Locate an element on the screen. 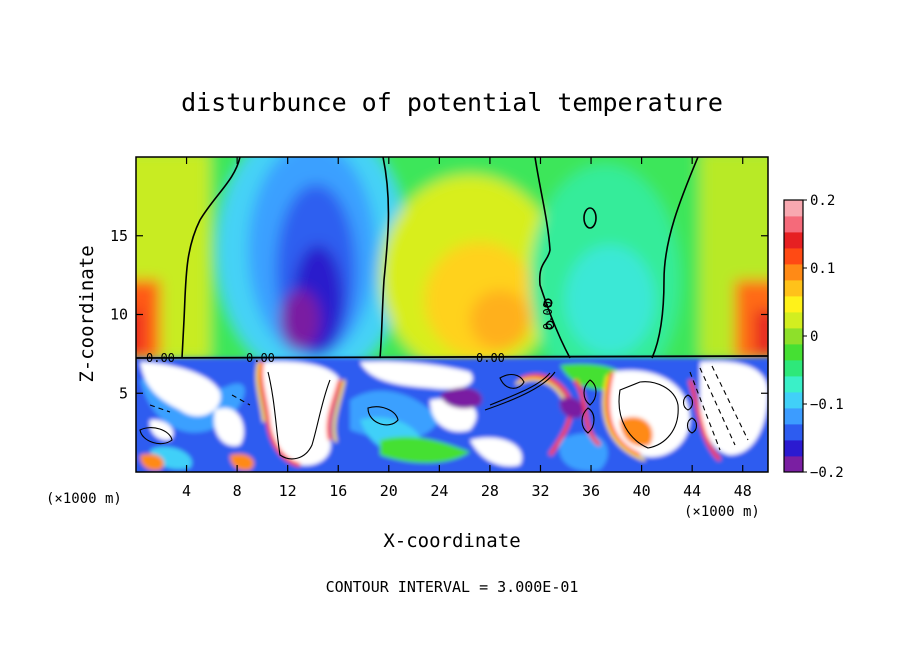 This screenshot has height=654, width=904. colorbar-tick-label: 0 is located at coordinates (814, 337).